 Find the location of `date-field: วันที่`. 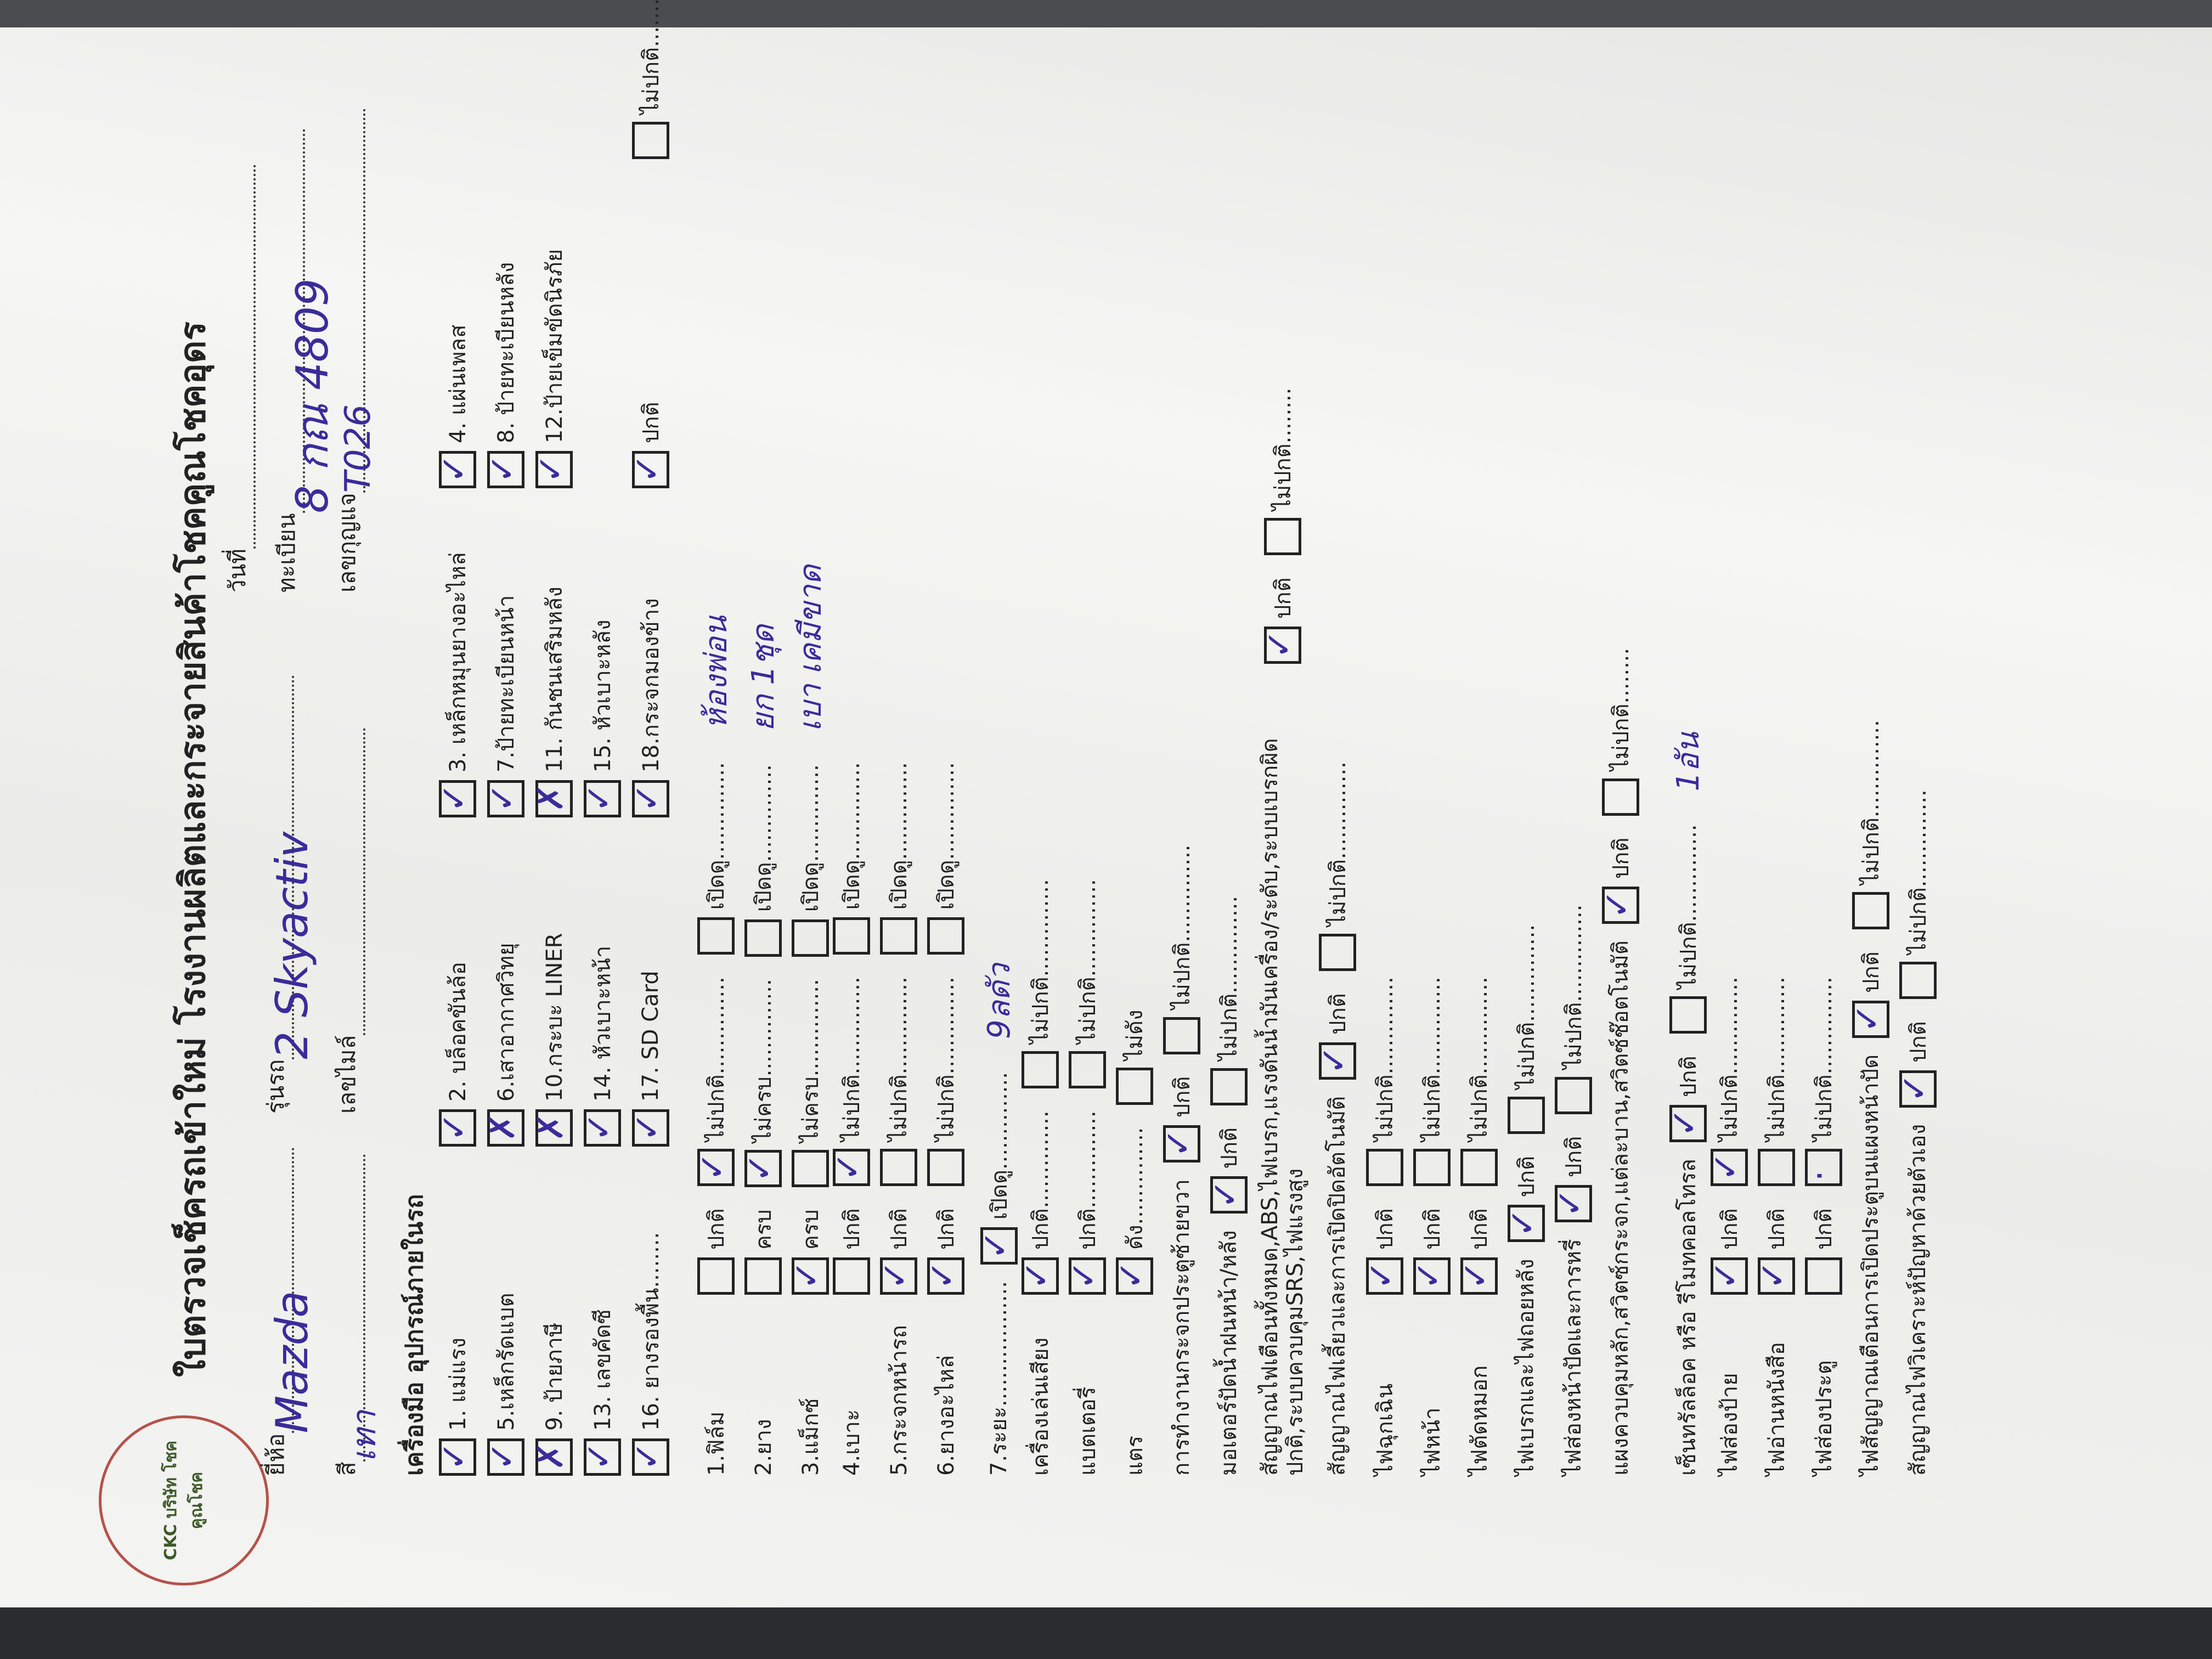

date-field: วันที่ is located at coordinates (238, 379).